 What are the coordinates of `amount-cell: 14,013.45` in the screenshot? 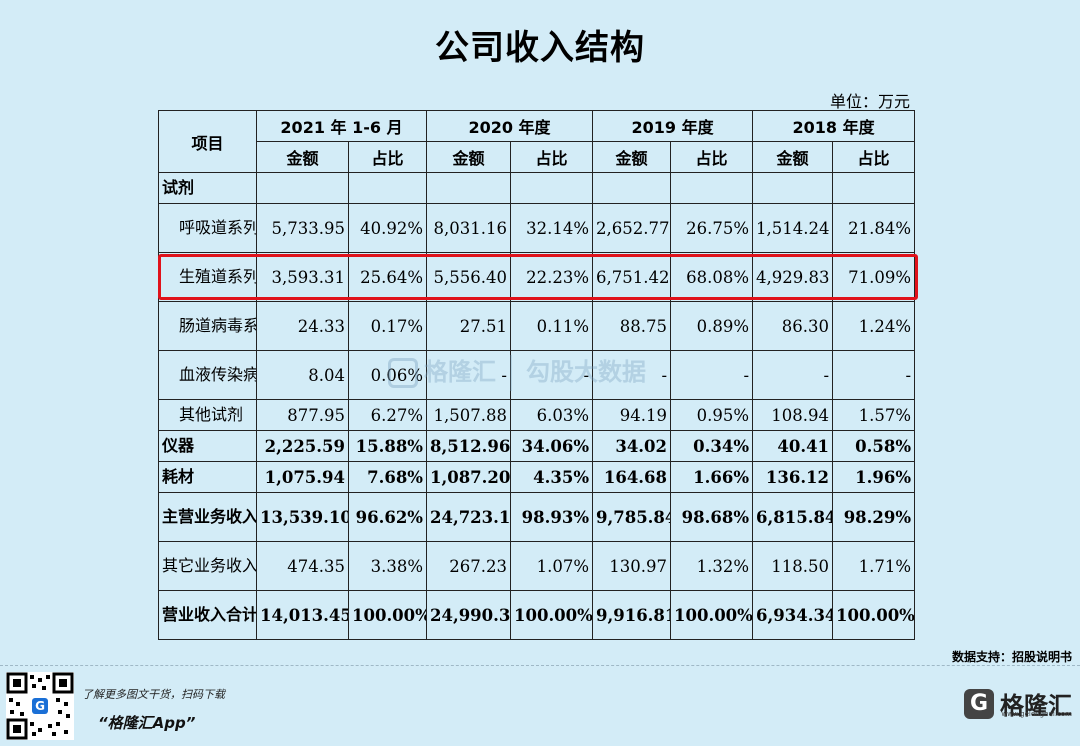 It's located at (302, 615).